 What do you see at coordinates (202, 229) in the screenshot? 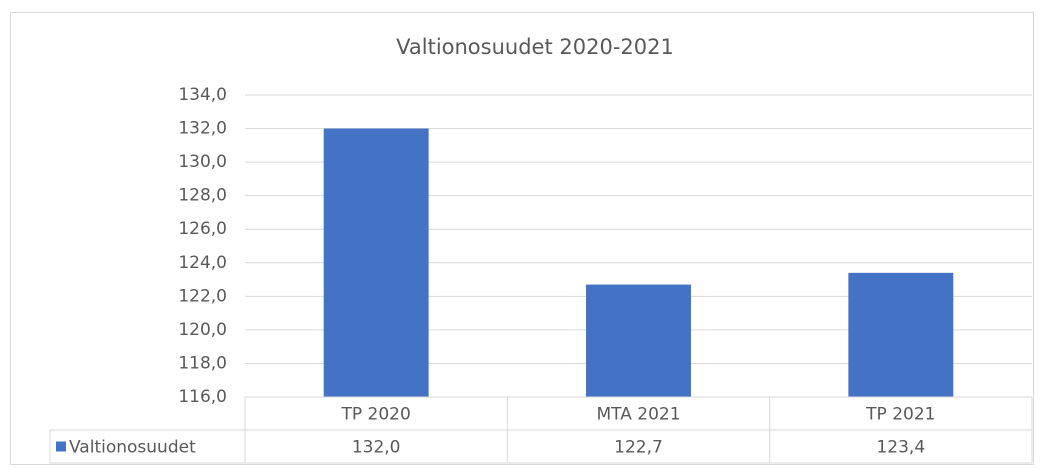
I see `y-tick-label: 126,0` at bounding box center [202, 229].